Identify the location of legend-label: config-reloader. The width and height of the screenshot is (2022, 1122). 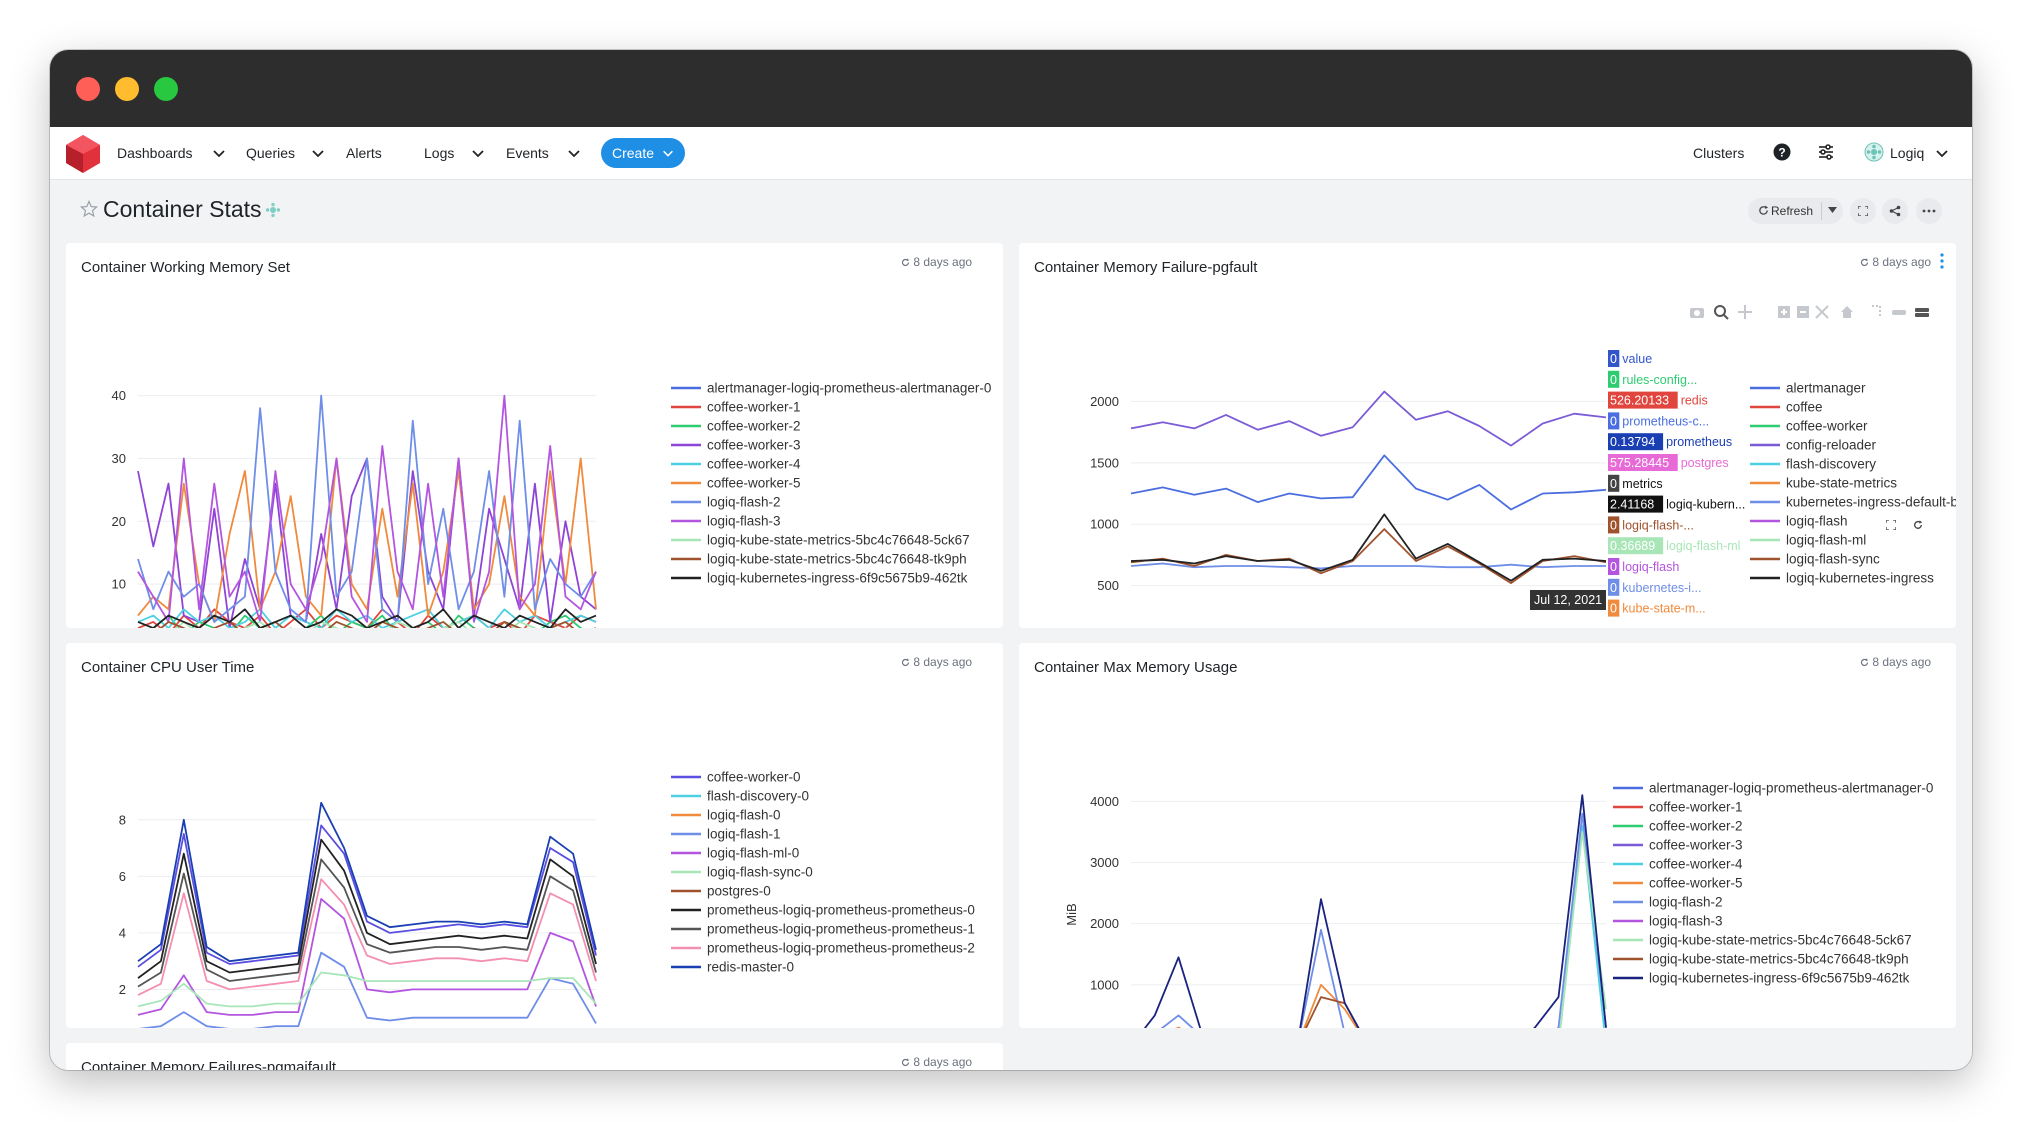
(1831, 445).